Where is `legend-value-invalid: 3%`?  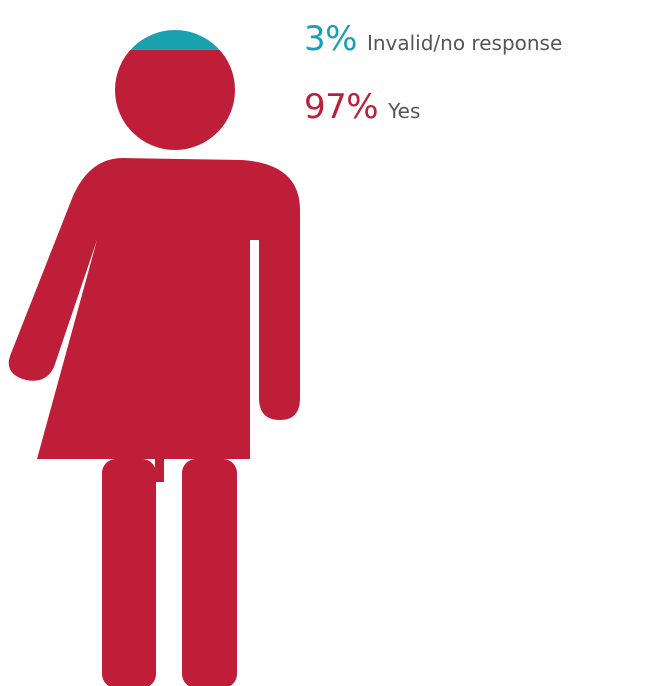 legend-value-invalid: 3% is located at coordinates (330, 39).